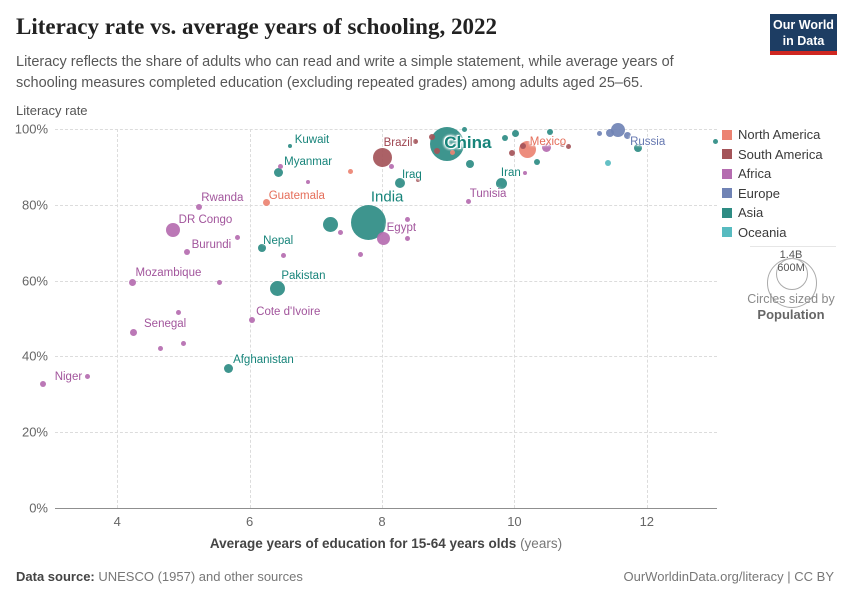 The width and height of the screenshot is (850, 600). What do you see at coordinates (784, 194) in the screenshot?
I see `legend-item-europe: Europe` at bounding box center [784, 194].